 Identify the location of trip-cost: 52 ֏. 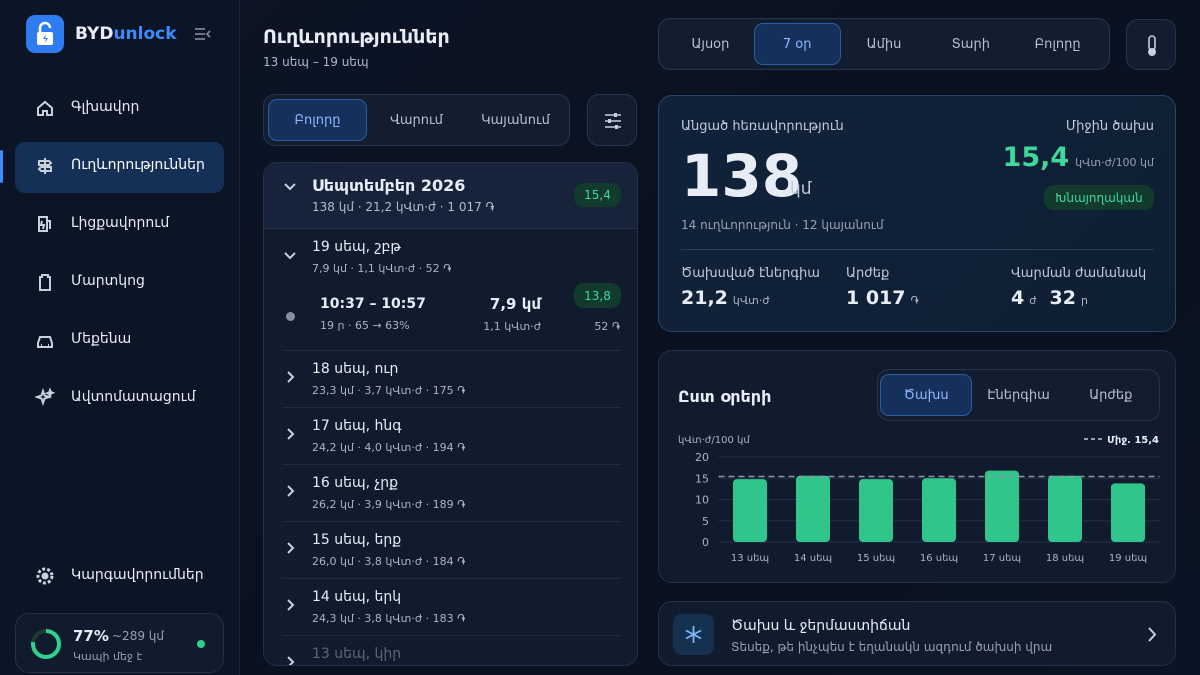
(607, 326).